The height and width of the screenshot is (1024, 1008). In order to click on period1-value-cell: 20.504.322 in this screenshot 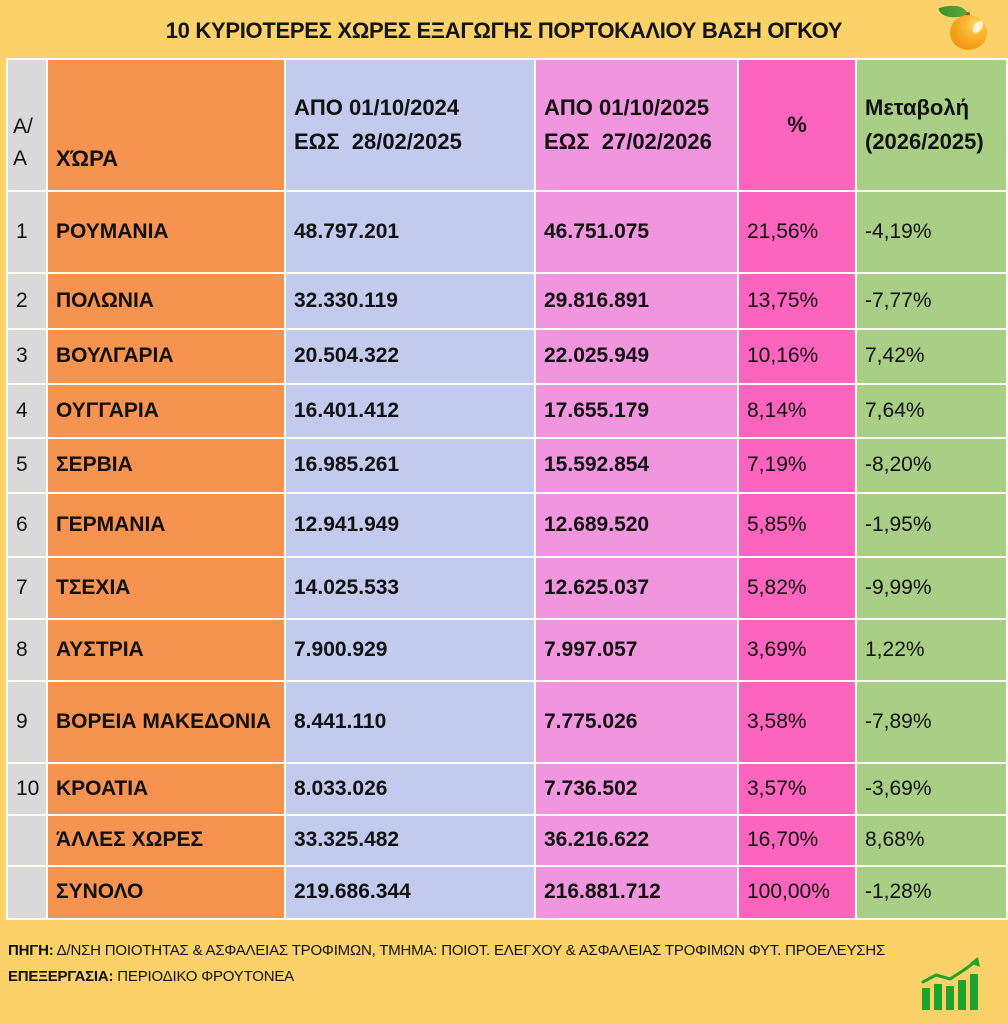, I will do `click(410, 356)`.